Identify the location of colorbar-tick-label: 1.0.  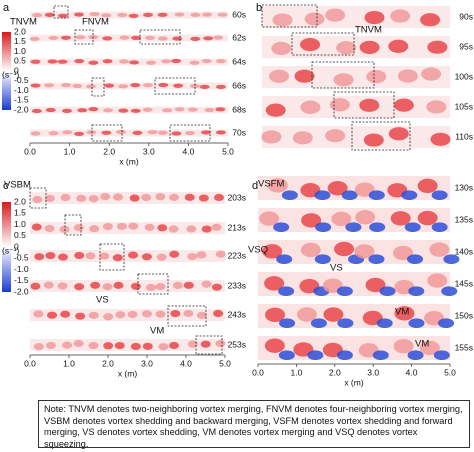
(20, 51).